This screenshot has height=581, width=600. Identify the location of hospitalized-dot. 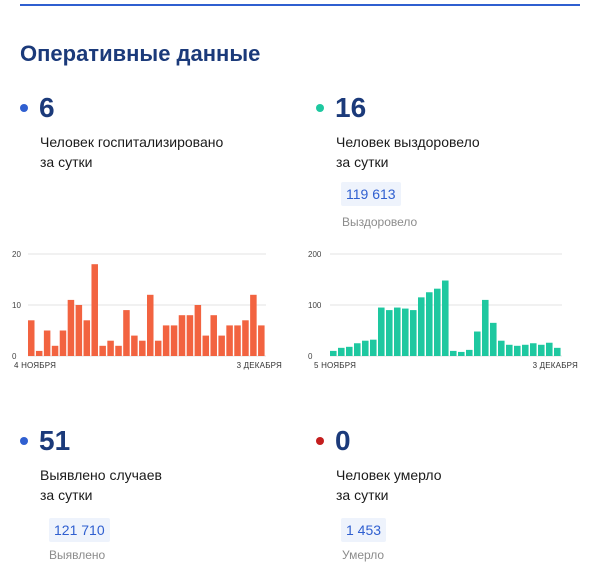
(24, 108).